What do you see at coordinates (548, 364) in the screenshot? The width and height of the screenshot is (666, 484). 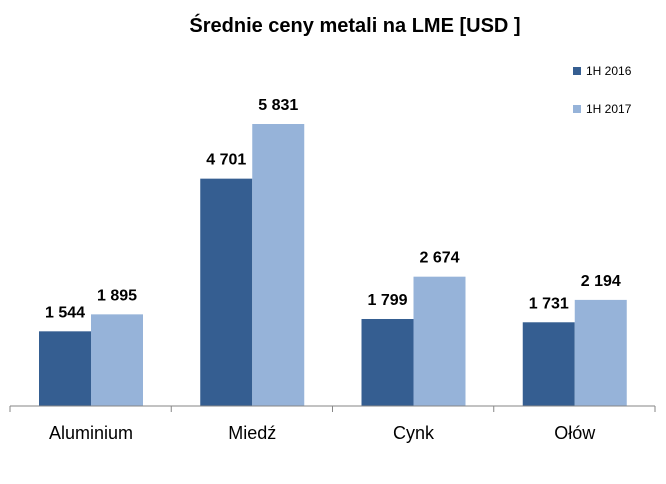 I see `bar-ołów-series-1` at bounding box center [548, 364].